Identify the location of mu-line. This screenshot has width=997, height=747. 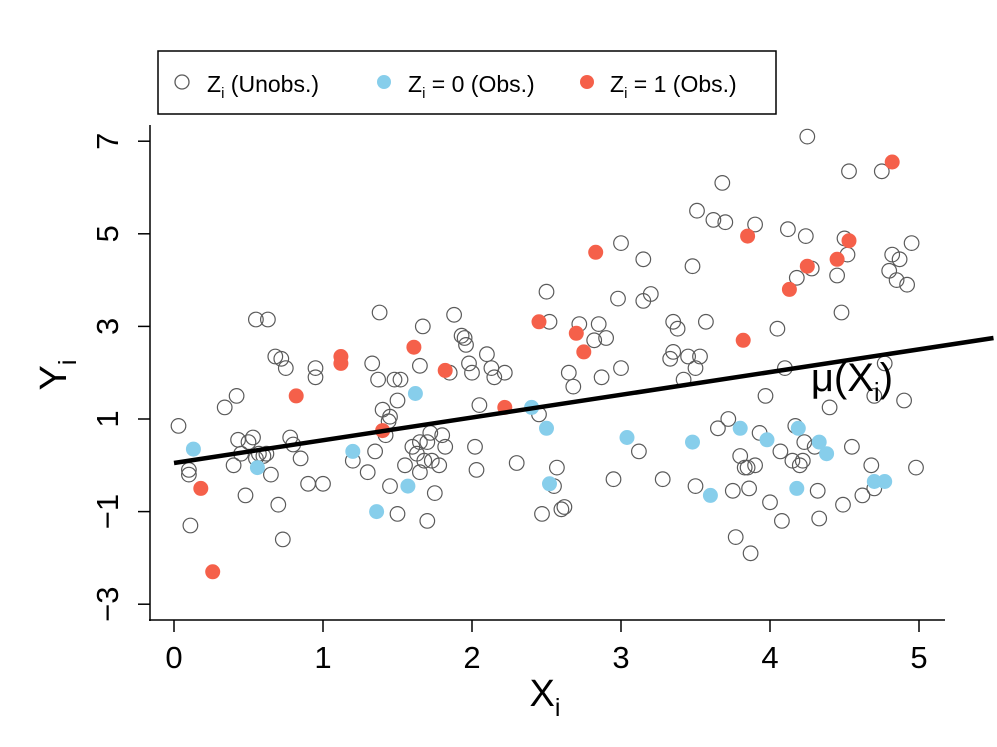
(583, 400).